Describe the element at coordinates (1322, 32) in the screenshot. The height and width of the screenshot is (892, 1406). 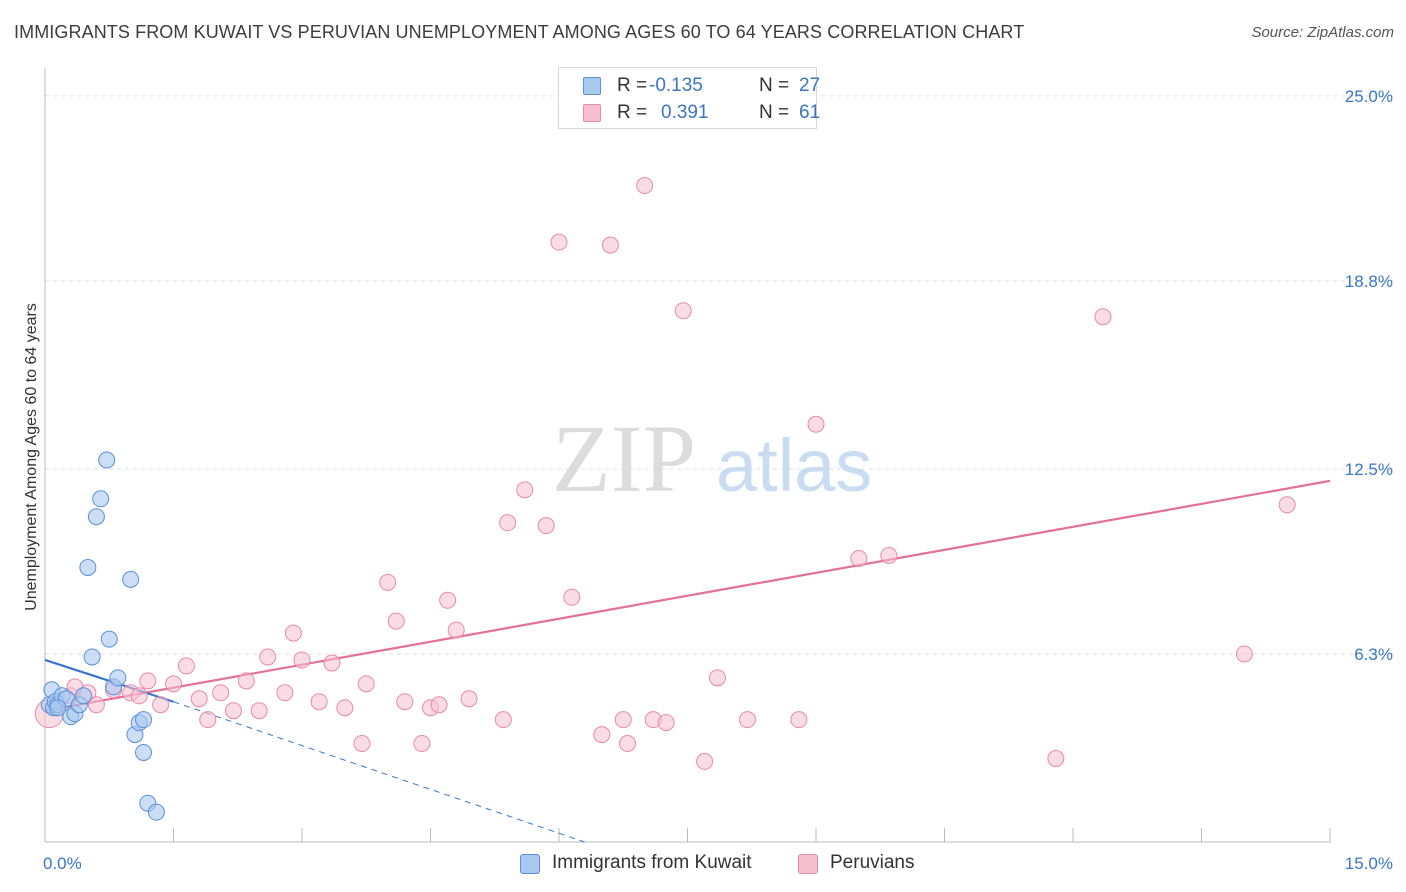
I see `source-label: Source: ZipAtlas.com` at that location.